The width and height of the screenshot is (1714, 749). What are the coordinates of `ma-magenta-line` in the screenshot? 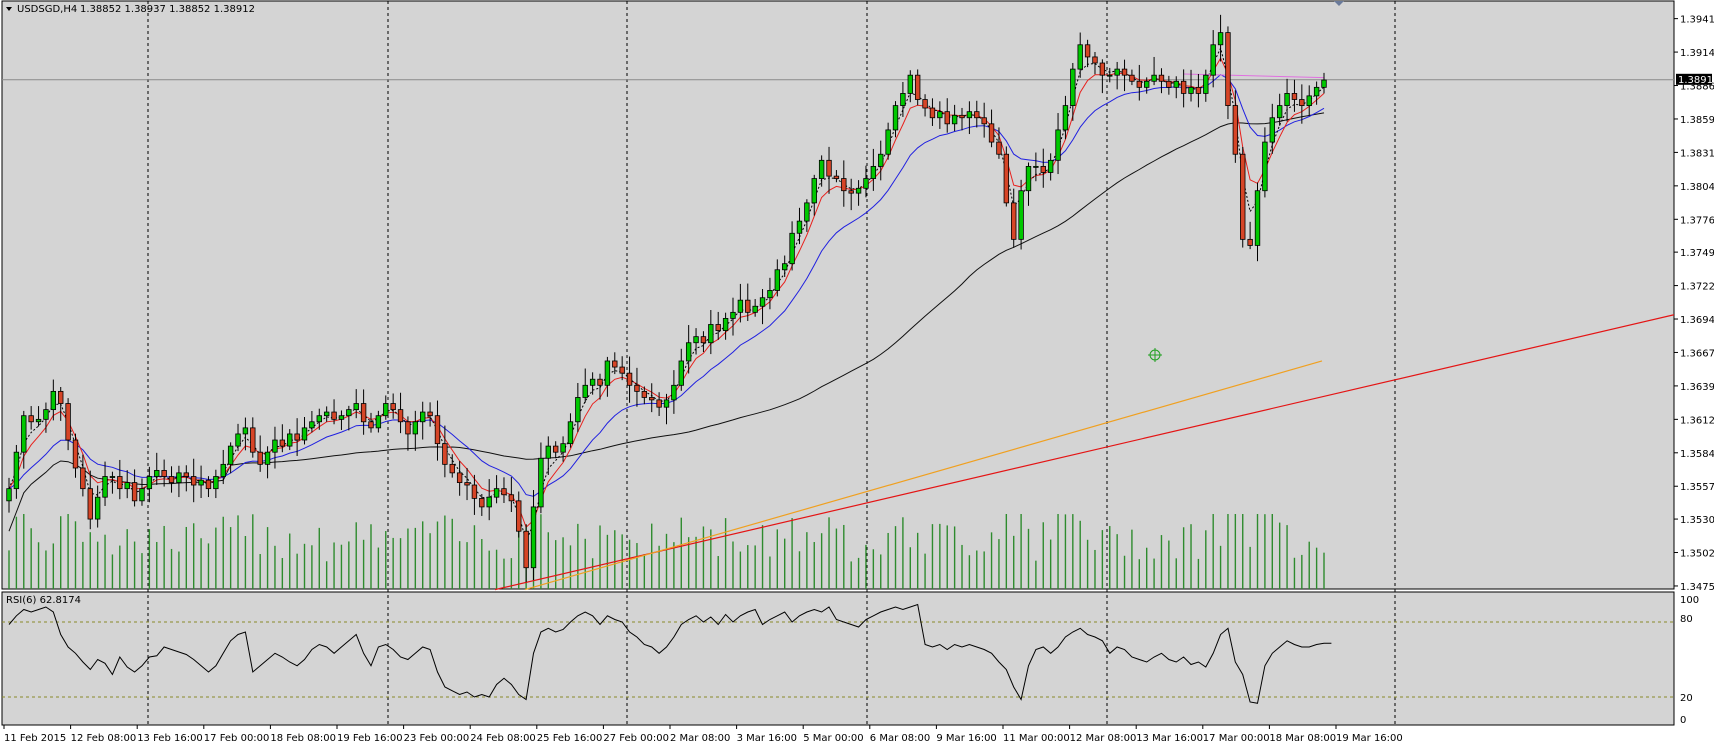 It's located at (1254, 76).